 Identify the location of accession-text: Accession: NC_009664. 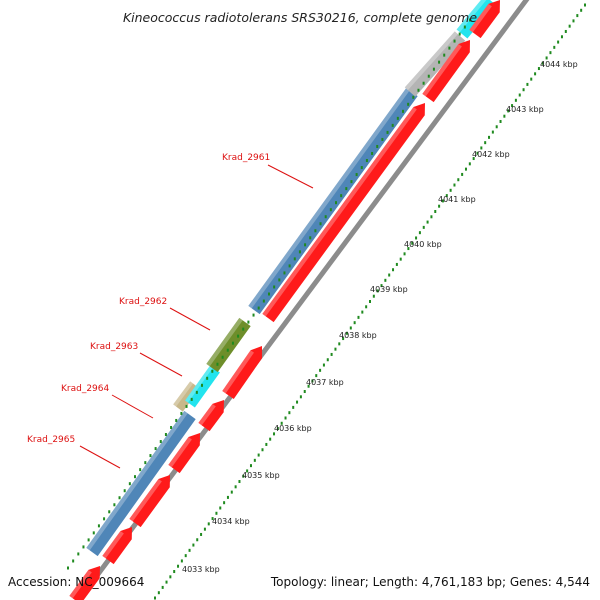
(76, 582).